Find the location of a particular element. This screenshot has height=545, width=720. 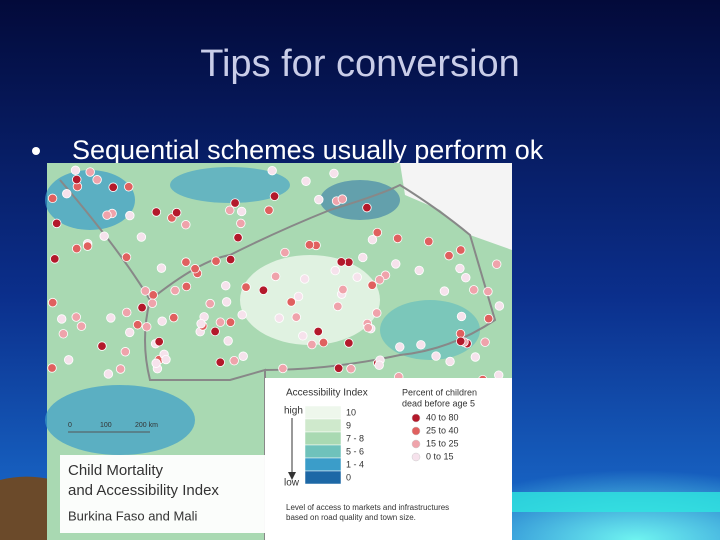

legend-label: 0 to 15 is located at coordinates (440, 456).